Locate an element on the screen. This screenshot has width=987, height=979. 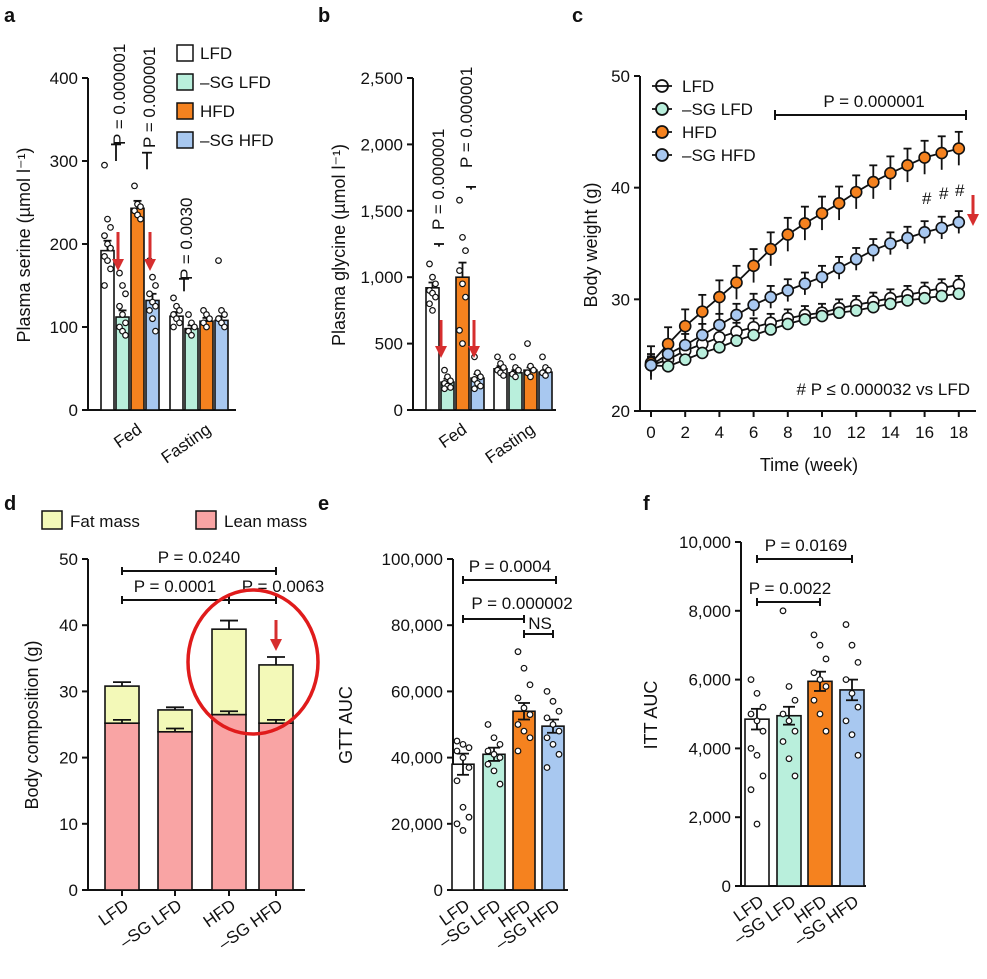
panel-d-highlight-circle is located at coordinates (253, 662).